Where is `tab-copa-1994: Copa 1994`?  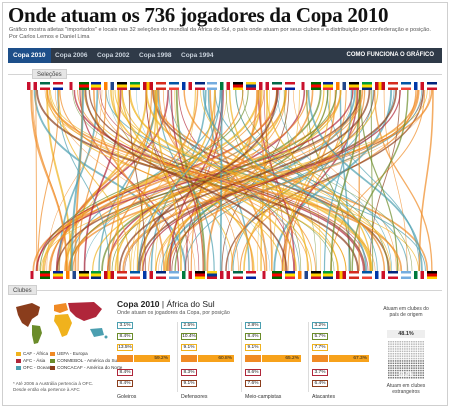 tab-copa-1994: Copa 1994 is located at coordinates (197, 55).